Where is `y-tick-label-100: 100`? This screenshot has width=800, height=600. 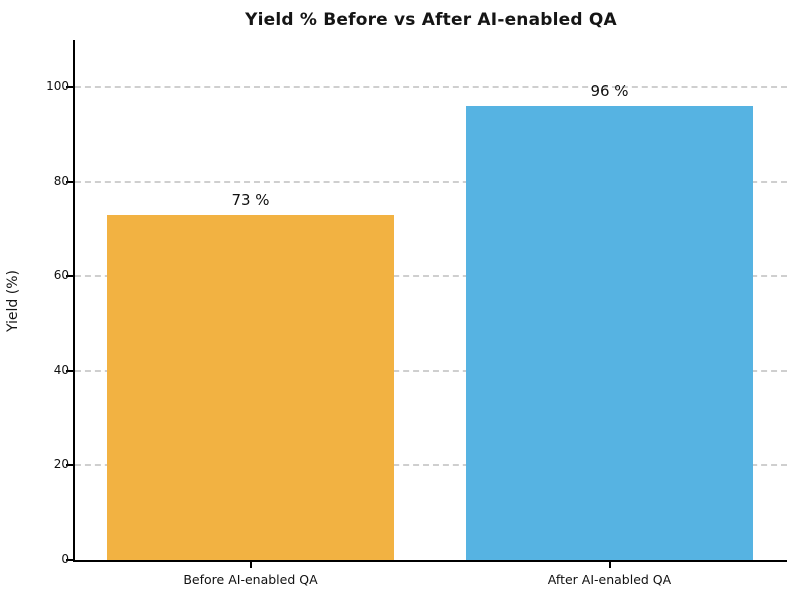 y-tick-label-100: 100 is located at coordinates (57, 86).